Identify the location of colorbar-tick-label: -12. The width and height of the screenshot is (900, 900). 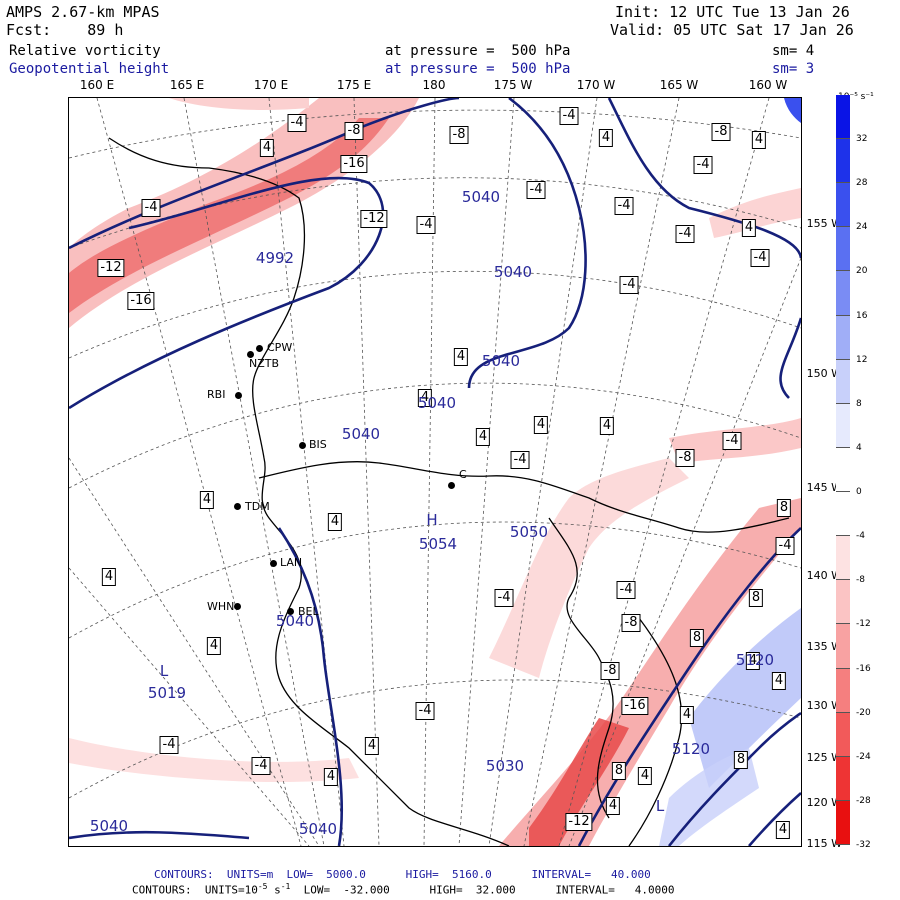
(863, 624).